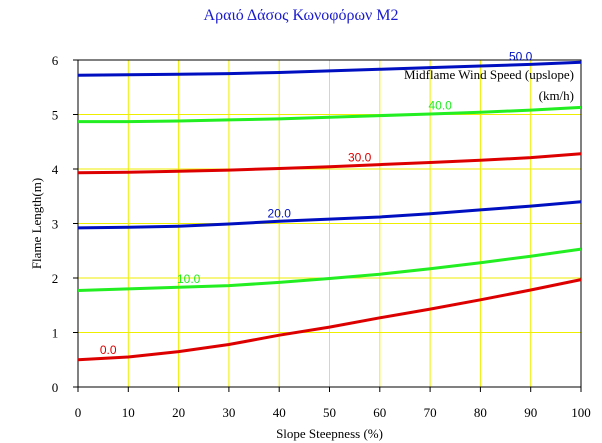  I want to click on series-line-20.0, so click(329, 215).